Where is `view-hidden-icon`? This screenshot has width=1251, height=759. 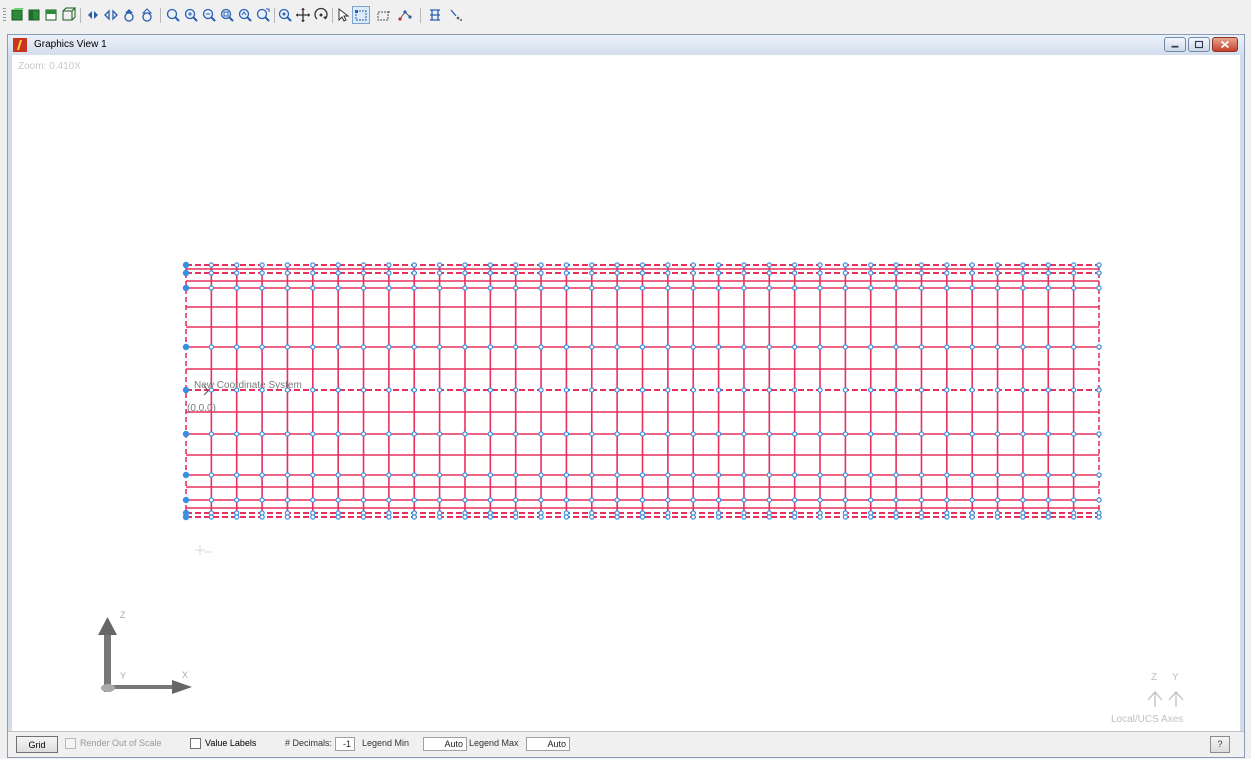
view-hidden-icon is located at coordinates (51, 15).